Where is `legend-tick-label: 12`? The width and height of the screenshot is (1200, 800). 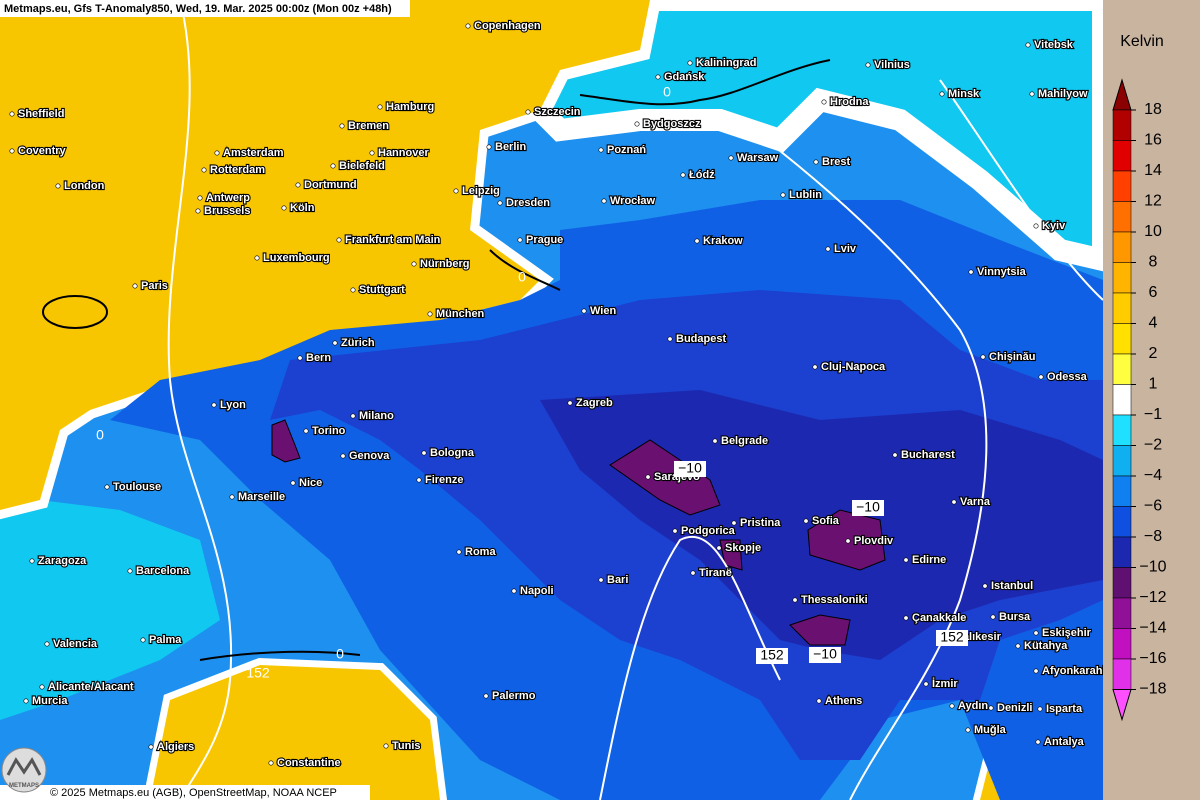
legend-tick-label: 12 is located at coordinates (1153, 201).